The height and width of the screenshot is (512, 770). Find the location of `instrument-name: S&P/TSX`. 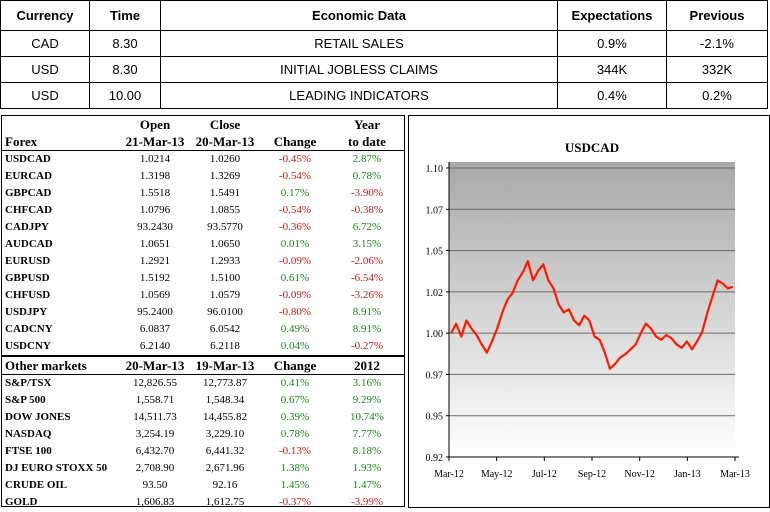

instrument-name: S&P/TSX is located at coordinates (28, 383).